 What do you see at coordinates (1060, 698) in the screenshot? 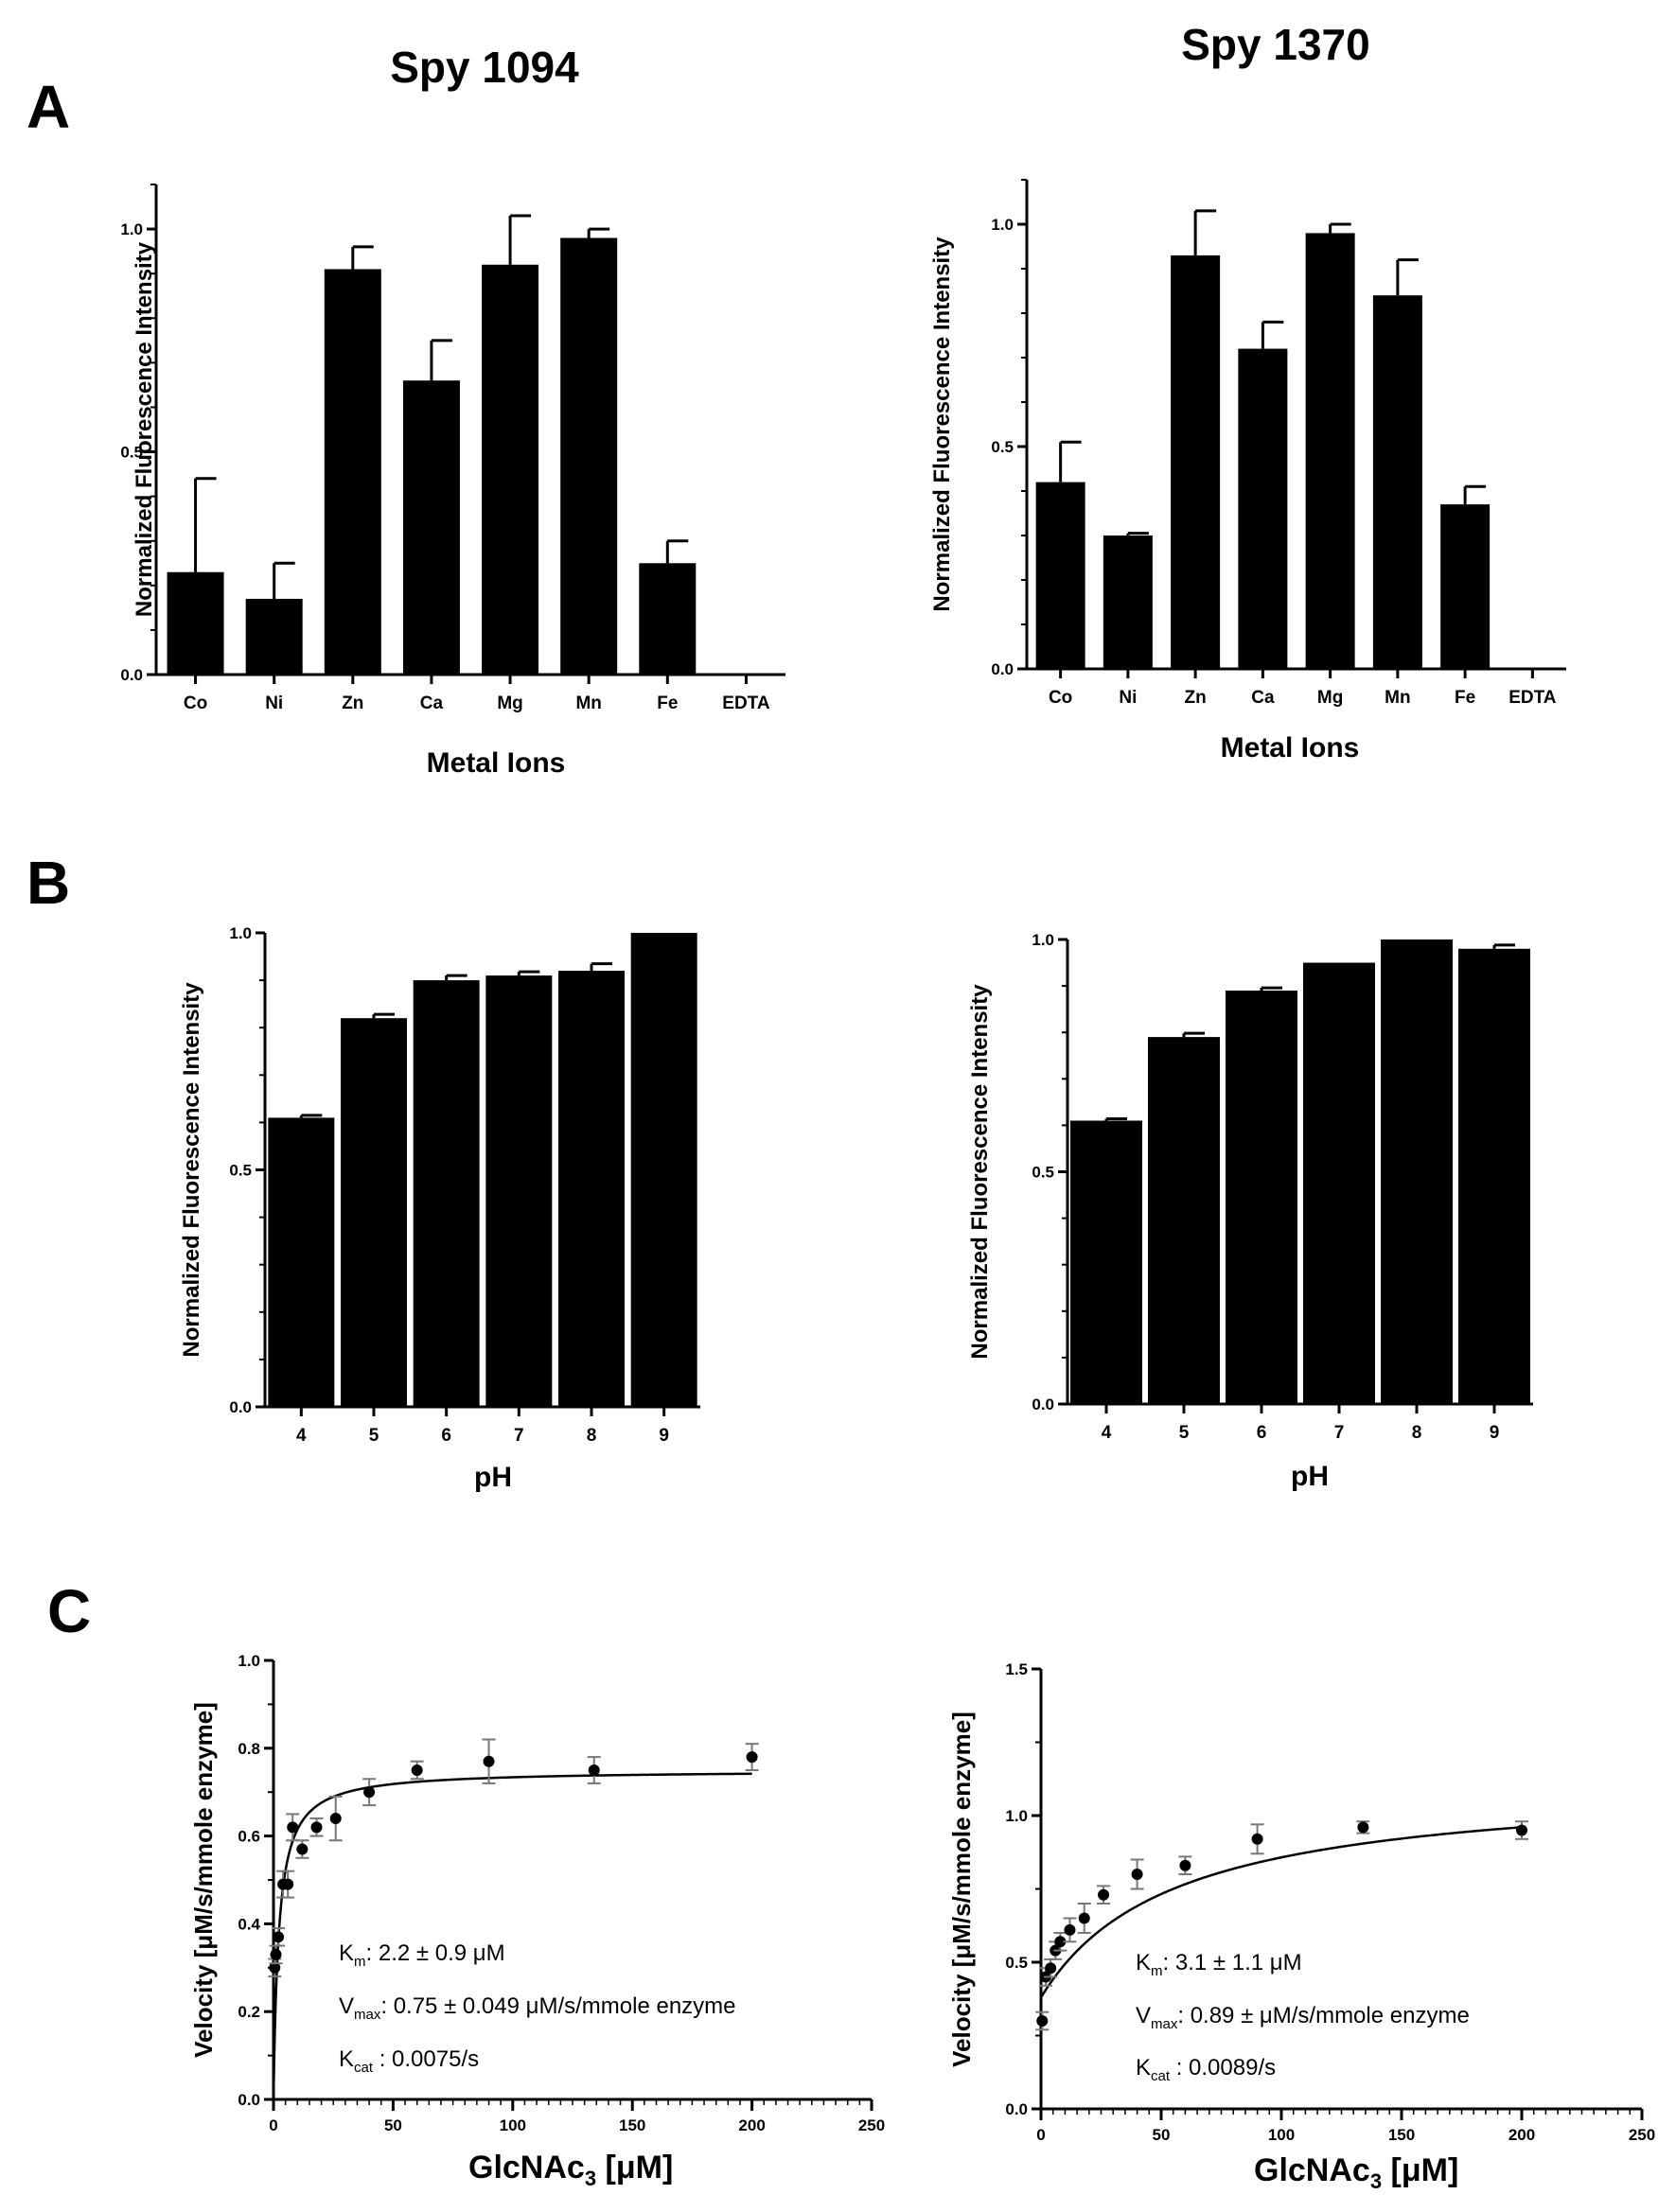
I see `a2-xtick-label: Co` at bounding box center [1060, 698].